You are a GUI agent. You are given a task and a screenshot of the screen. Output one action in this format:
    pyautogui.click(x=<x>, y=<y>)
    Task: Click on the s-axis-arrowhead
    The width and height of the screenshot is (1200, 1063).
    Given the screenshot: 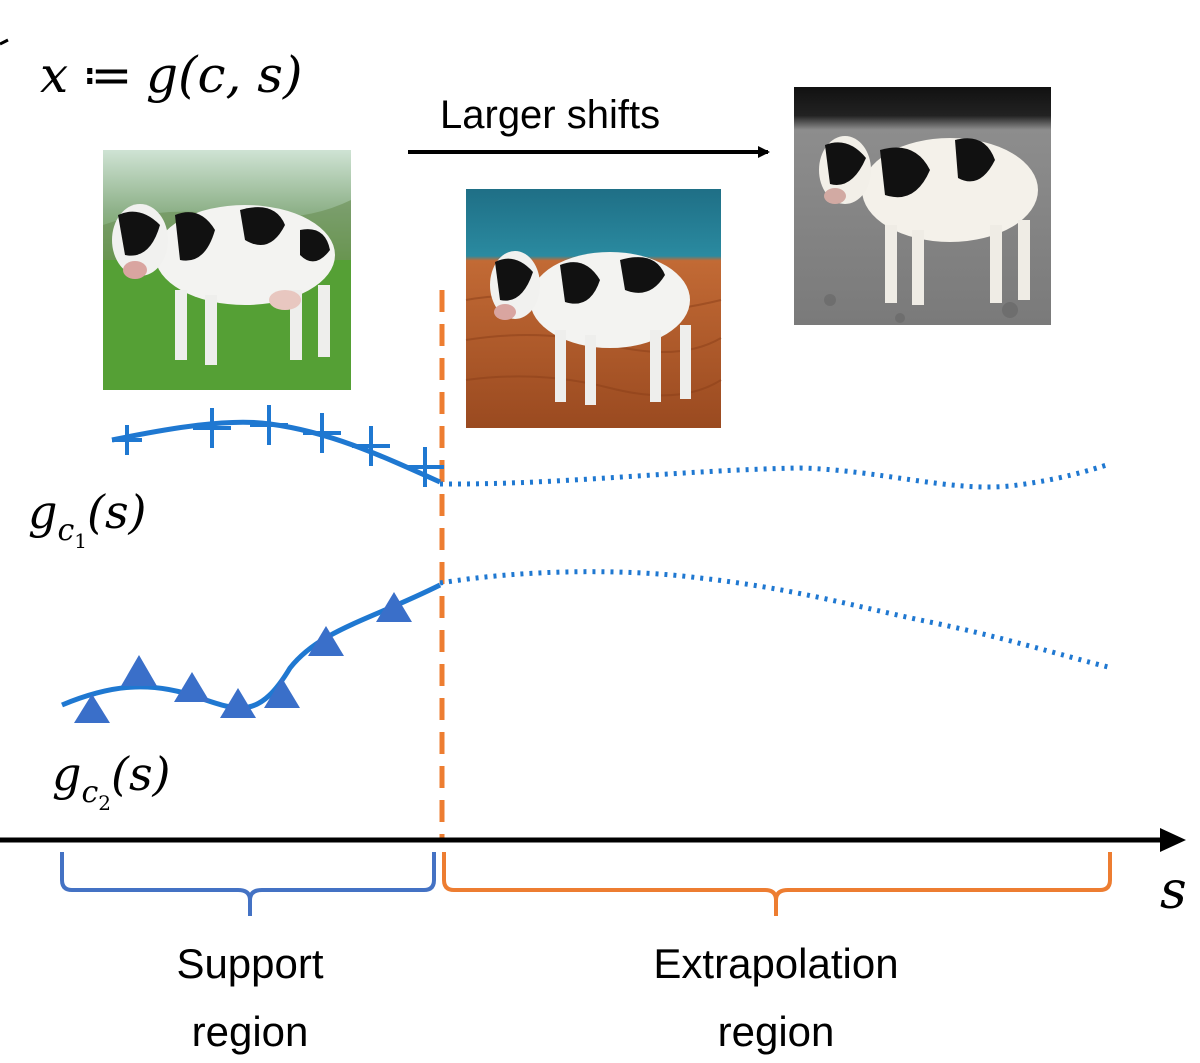 What is the action you would take?
    pyautogui.click(x=1173, y=840)
    